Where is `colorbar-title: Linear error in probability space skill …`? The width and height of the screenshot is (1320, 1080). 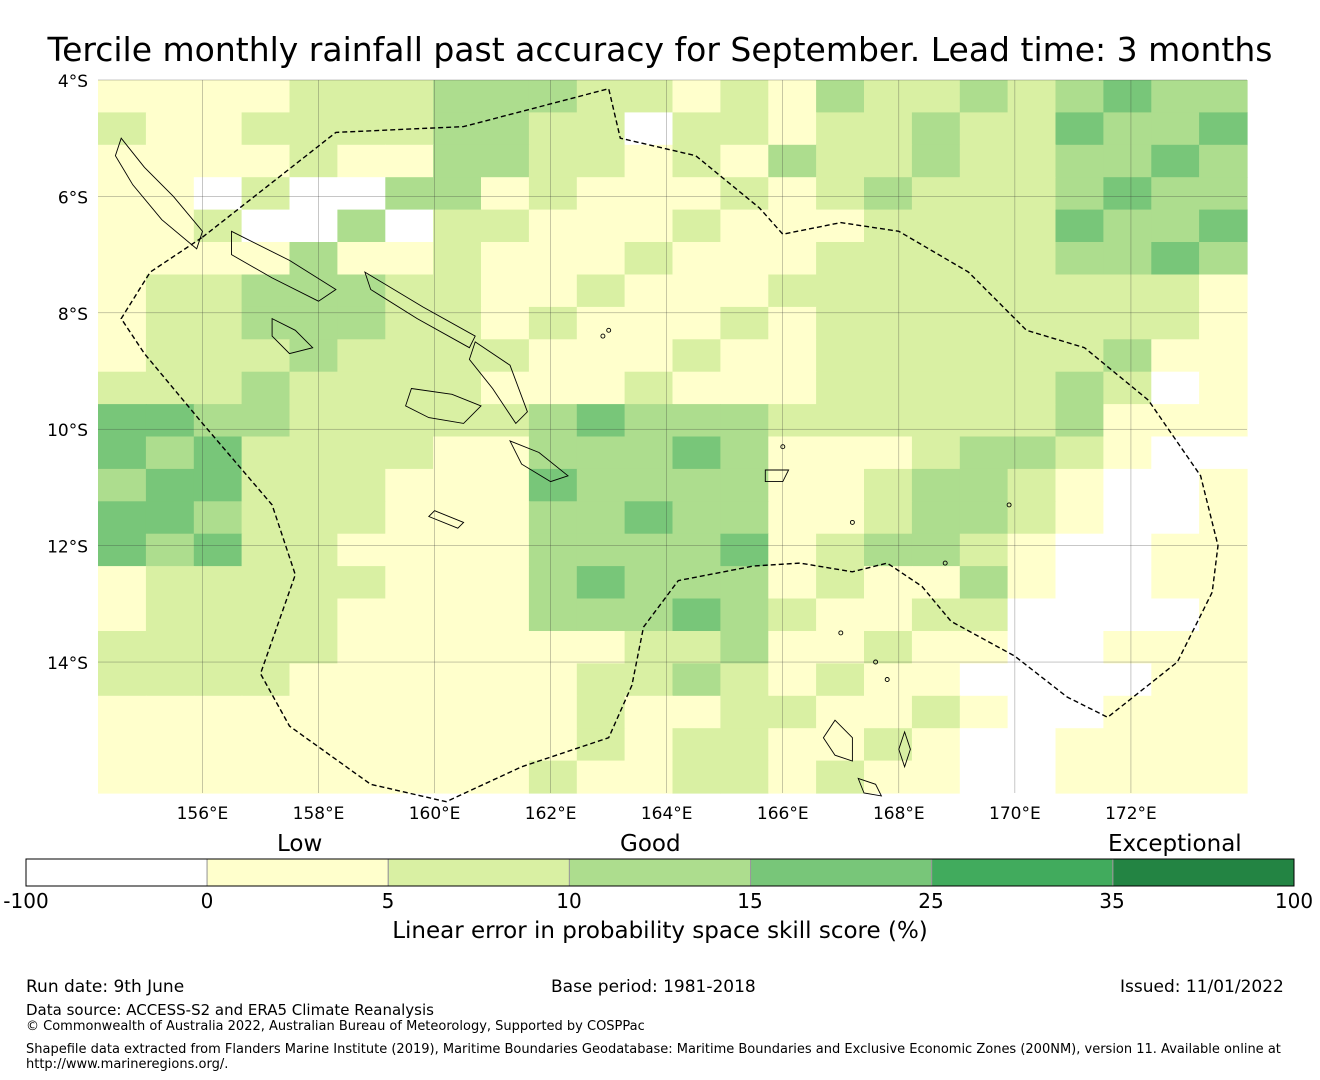 colorbar-title: Linear error in probability space skill … is located at coordinates (660, 931).